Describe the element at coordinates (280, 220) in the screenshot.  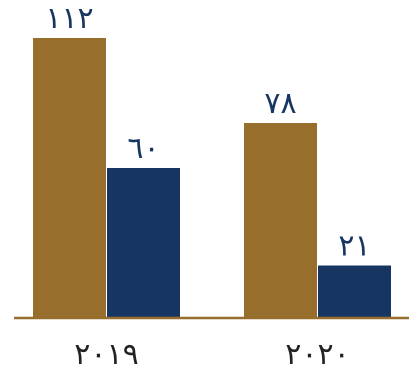
I see `bar-٢٠٢٠-series-1` at that location.